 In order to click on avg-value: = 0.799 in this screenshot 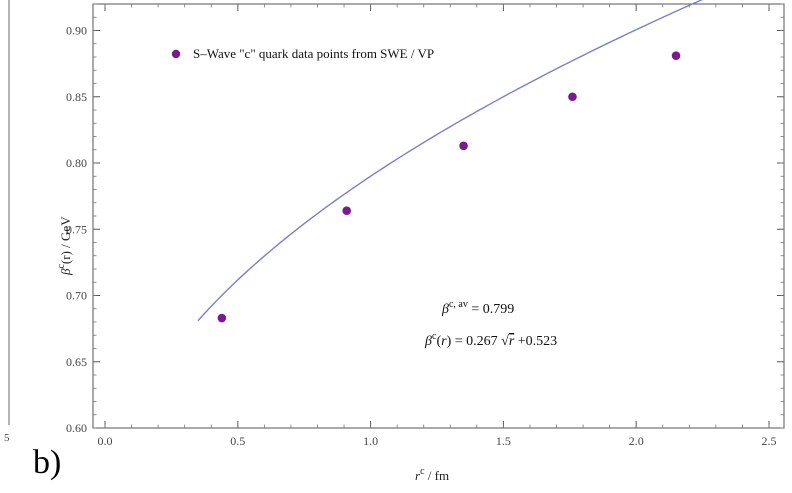, I will do `click(491, 309)`.